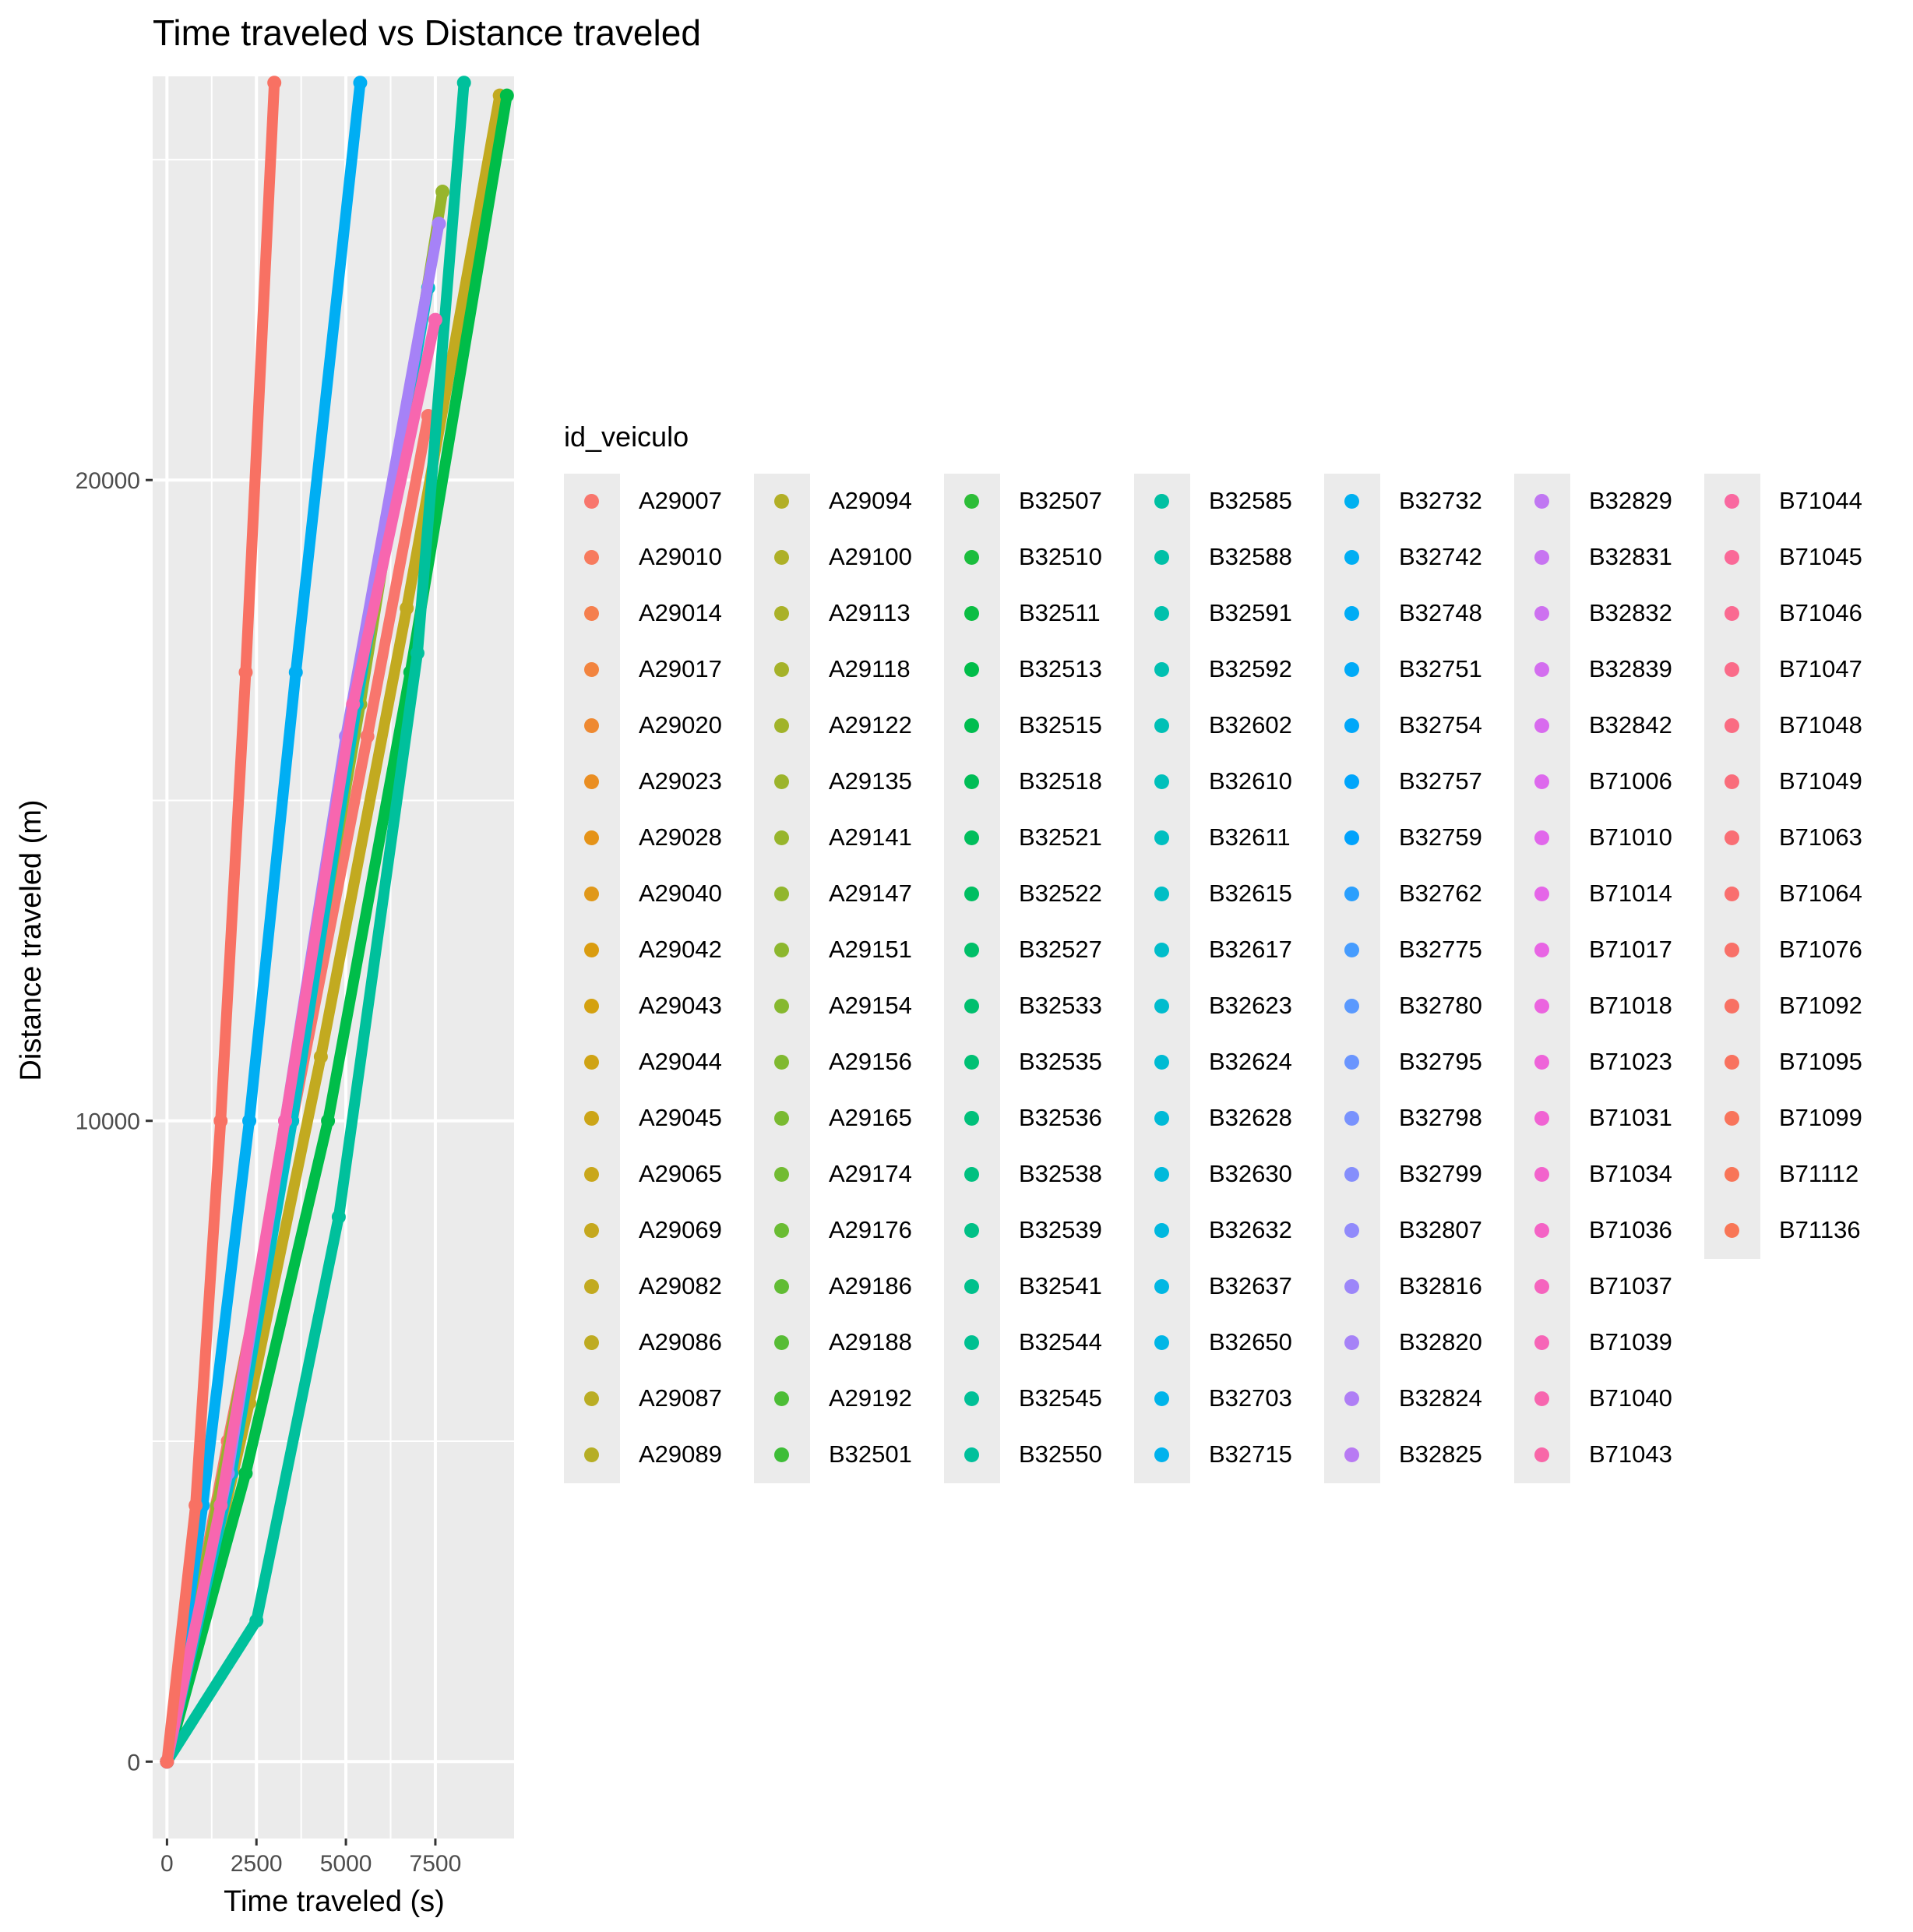 The width and height of the screenshot is (1913, 1932). What do you see at coordinates (870, 1454) in the screenshot?
I see `legend-label: B32501` at bounding box center [870, 1454].